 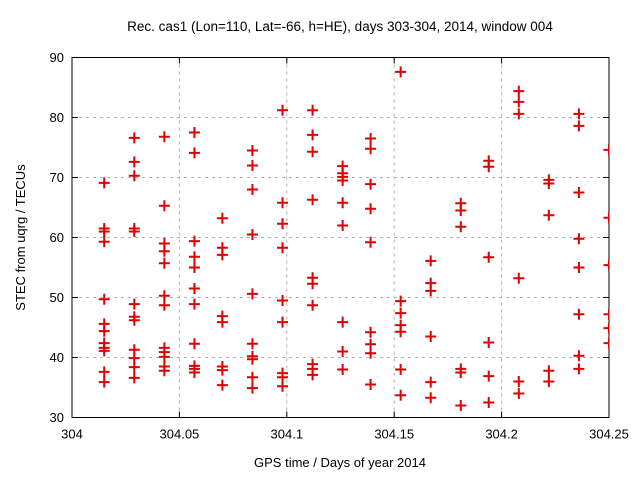 What do you see at coordinates (57, 297) in the screenshot?
I see `y-tick-label: 50` at bounding box center [57, 297].